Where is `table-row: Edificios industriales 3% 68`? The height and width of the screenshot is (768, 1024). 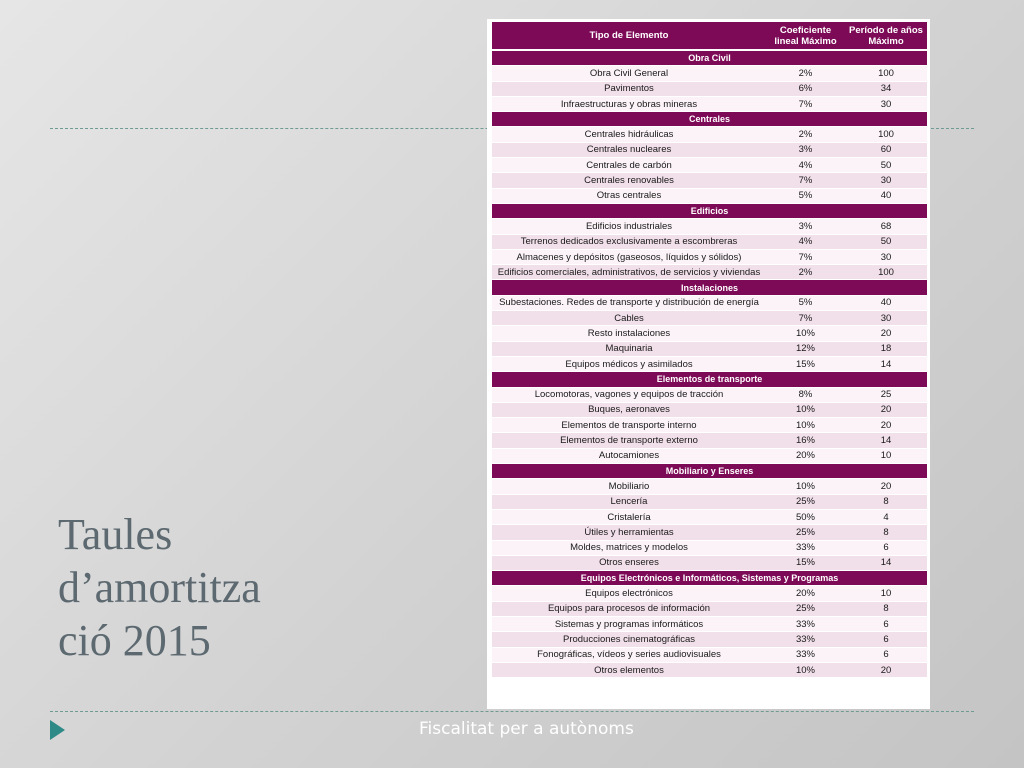
table-row: Edificios industriales 3% 68 is located at coordinates (709, 226).